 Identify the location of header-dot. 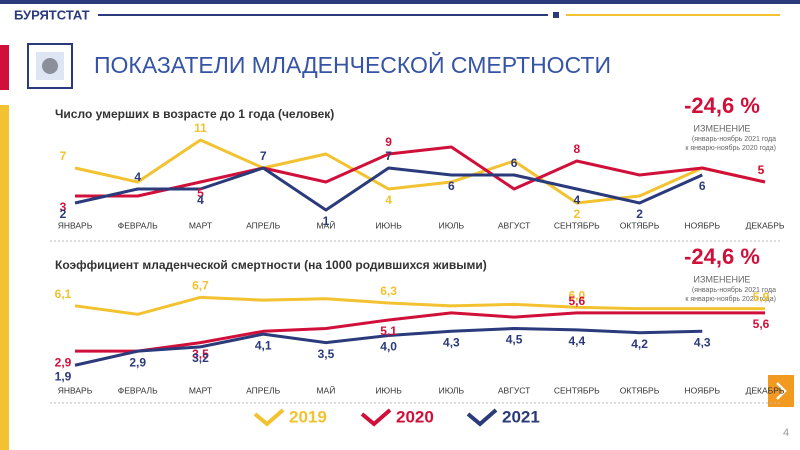
(556, 15).